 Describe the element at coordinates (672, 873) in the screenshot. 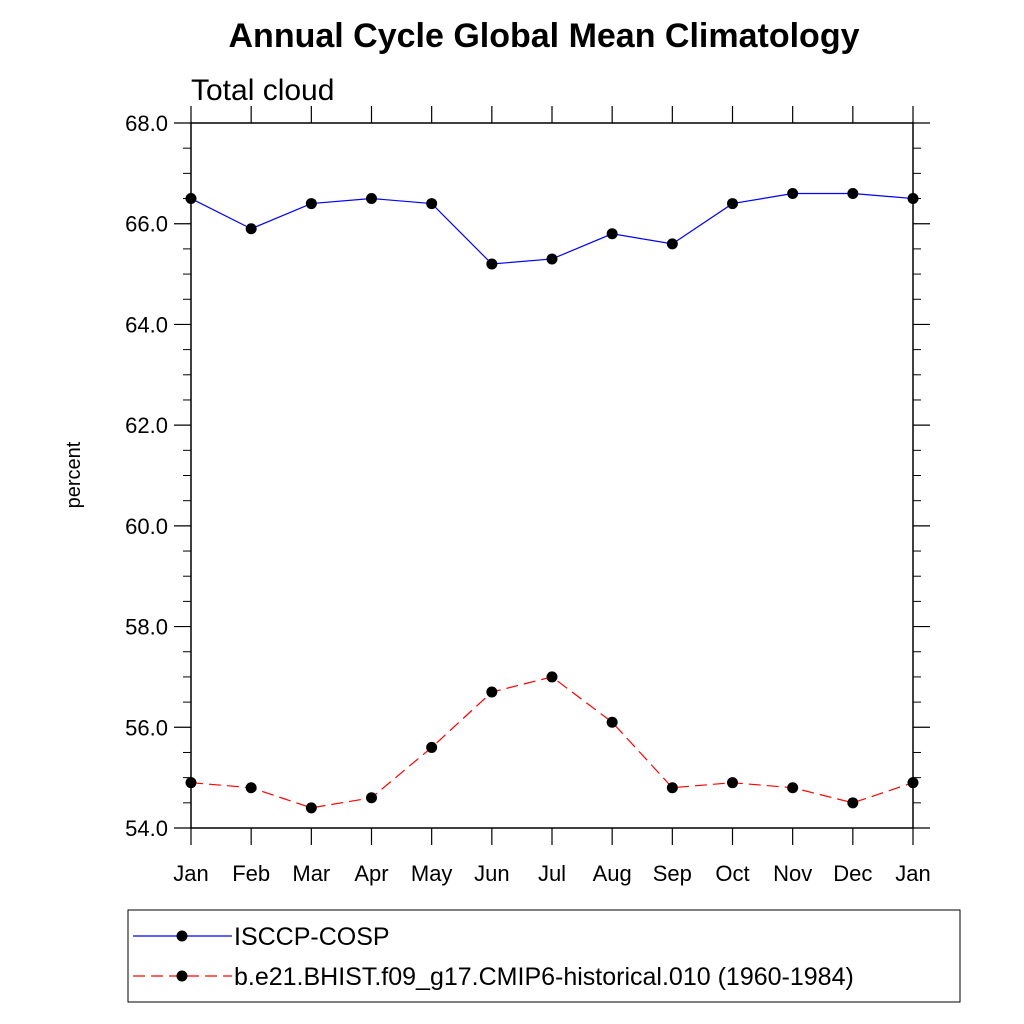

I see `x-tick-label: Sep` at that location.